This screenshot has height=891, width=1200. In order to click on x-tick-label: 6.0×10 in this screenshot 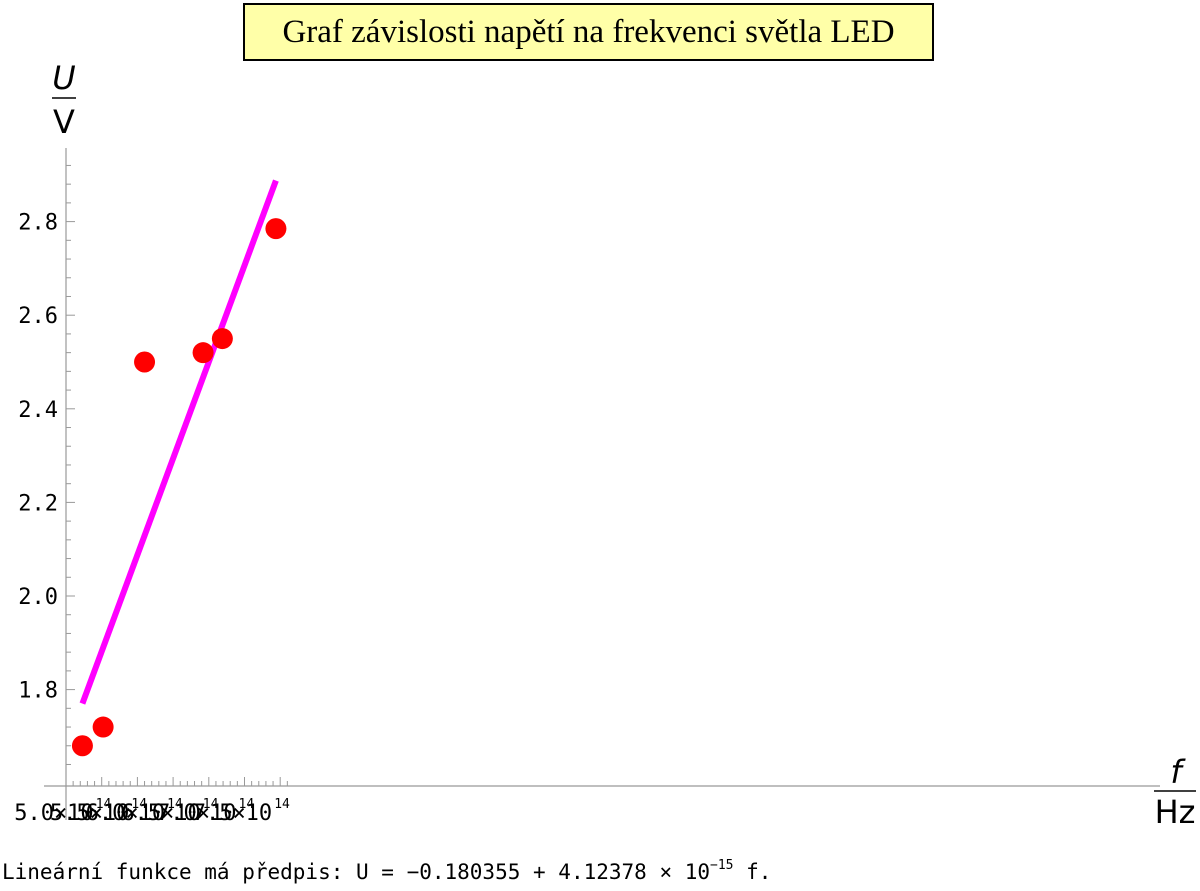, I will do `click(125, 813)`.